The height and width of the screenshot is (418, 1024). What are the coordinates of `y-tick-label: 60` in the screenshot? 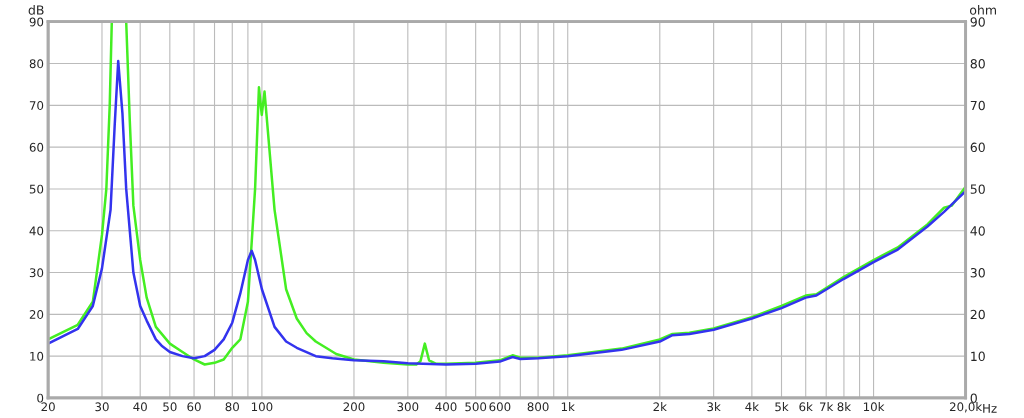 It's located at (36, 147).